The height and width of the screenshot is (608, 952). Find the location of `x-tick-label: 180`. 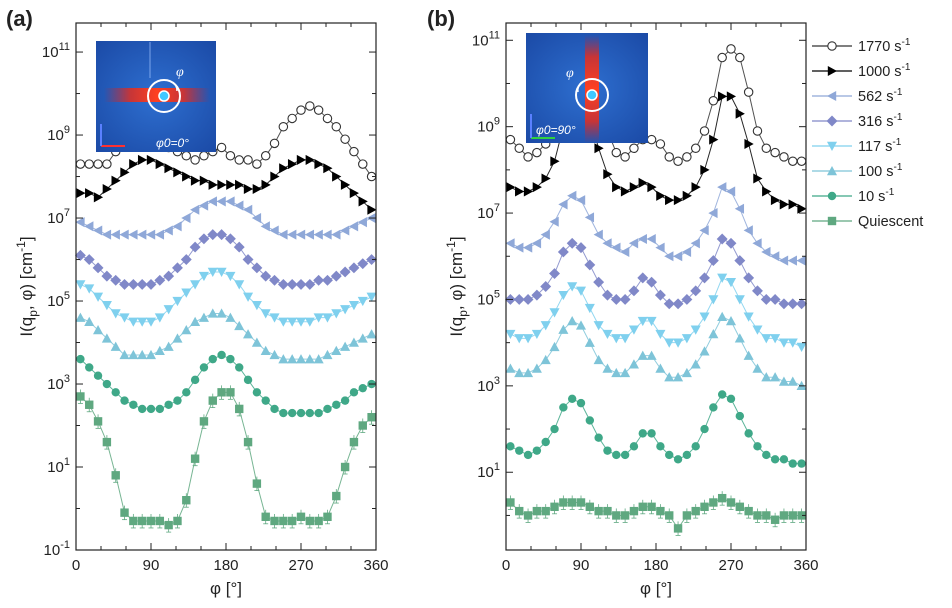

x-tick-label: 180 is located at coordinates (655, 565).